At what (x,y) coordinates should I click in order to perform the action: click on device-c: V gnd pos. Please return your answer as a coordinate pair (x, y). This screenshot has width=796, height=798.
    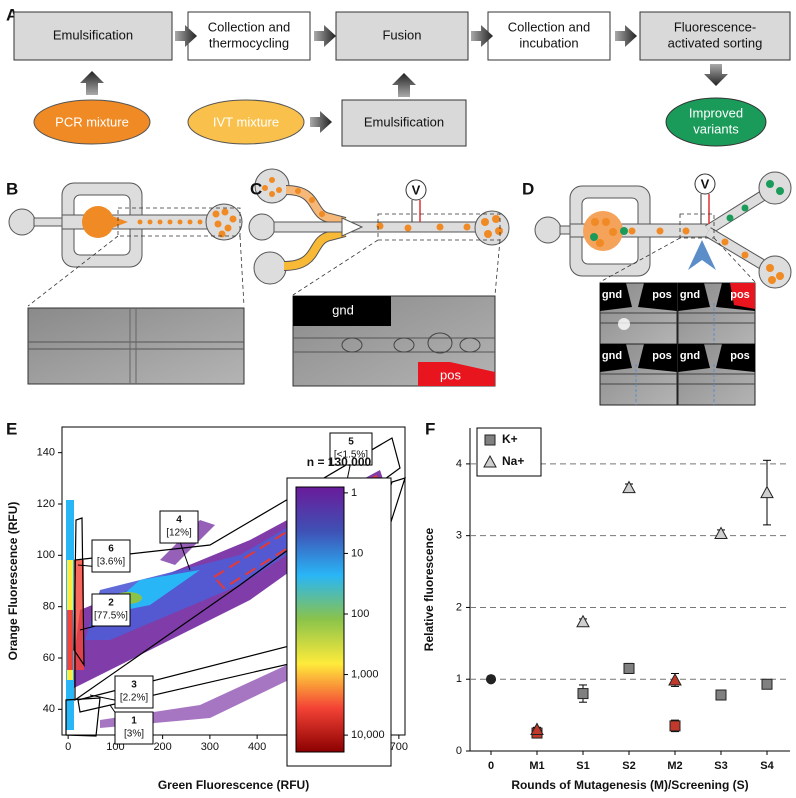
    Looking at the image, I should click on (379, 277).